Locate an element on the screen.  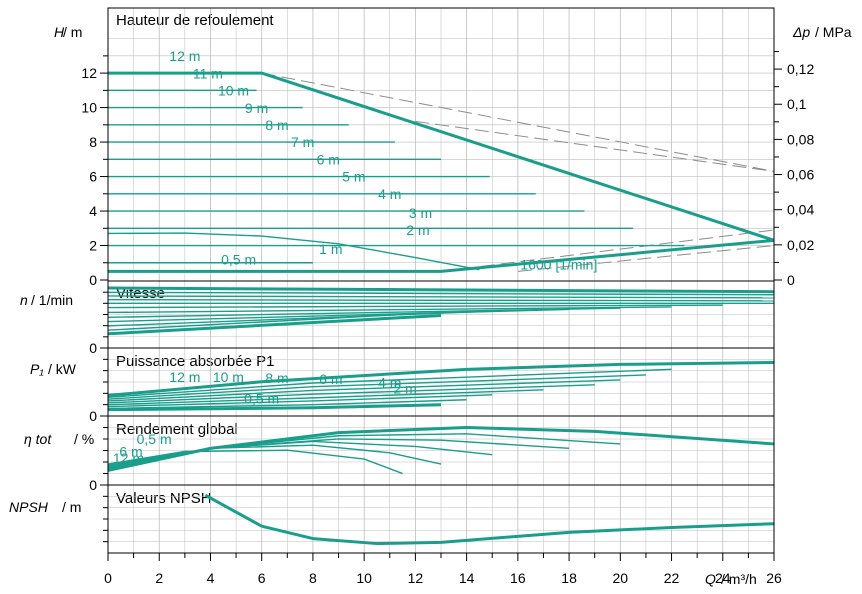
y-tick-label: 8 is located at coordinates (93, 142).